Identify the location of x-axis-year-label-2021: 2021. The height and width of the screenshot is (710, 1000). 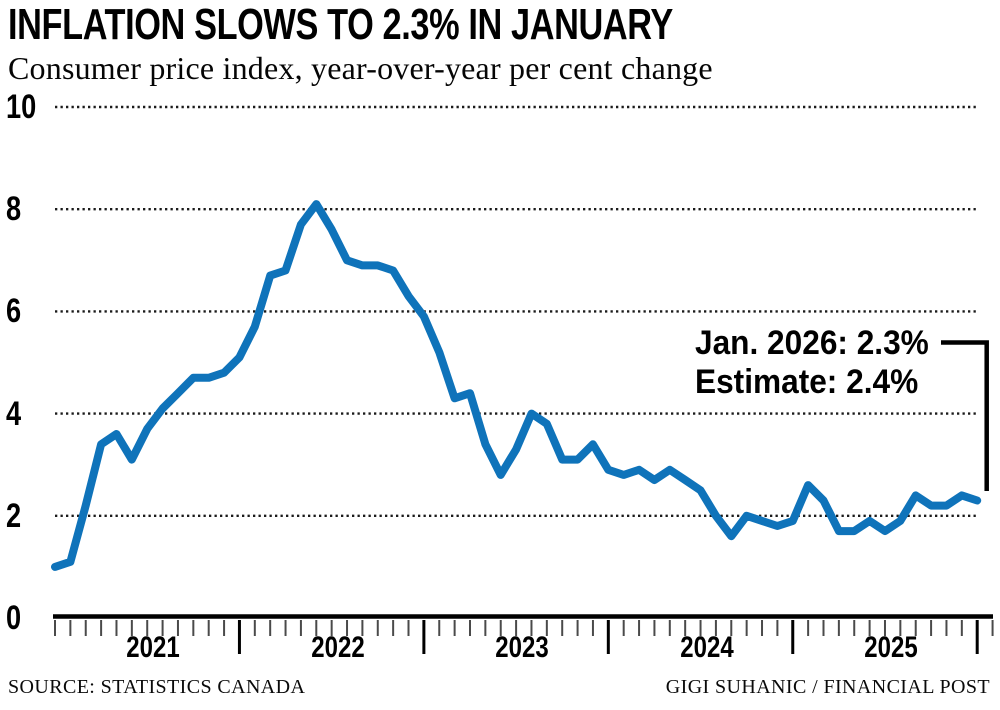
(153, 647).